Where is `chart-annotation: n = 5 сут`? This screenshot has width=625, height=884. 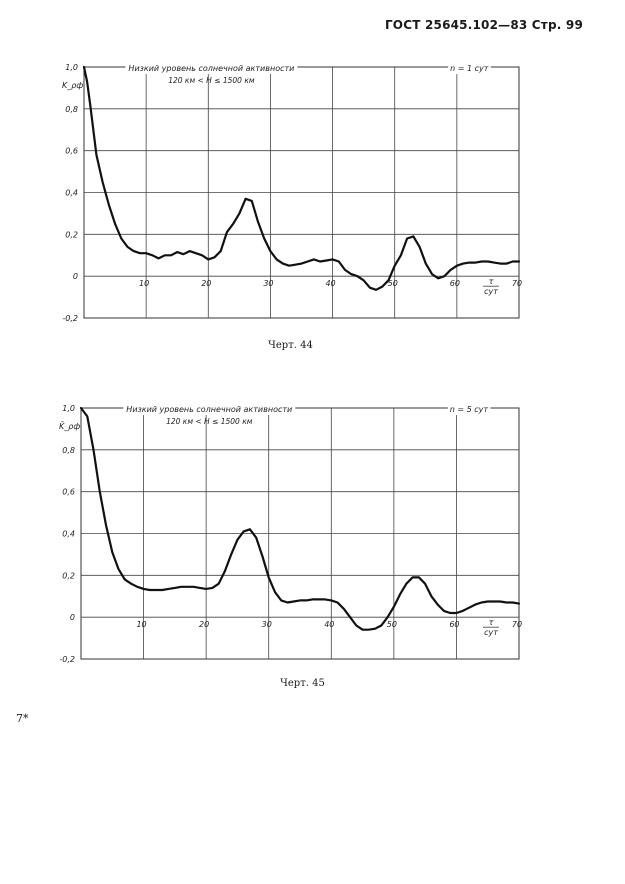
chart-annotation: n = 5 сут is located at coordinates (469, 409).